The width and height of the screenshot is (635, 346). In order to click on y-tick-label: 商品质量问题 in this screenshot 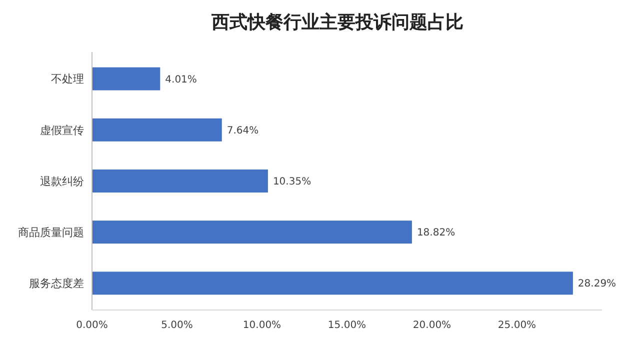, I will do `click(51, 232)`.